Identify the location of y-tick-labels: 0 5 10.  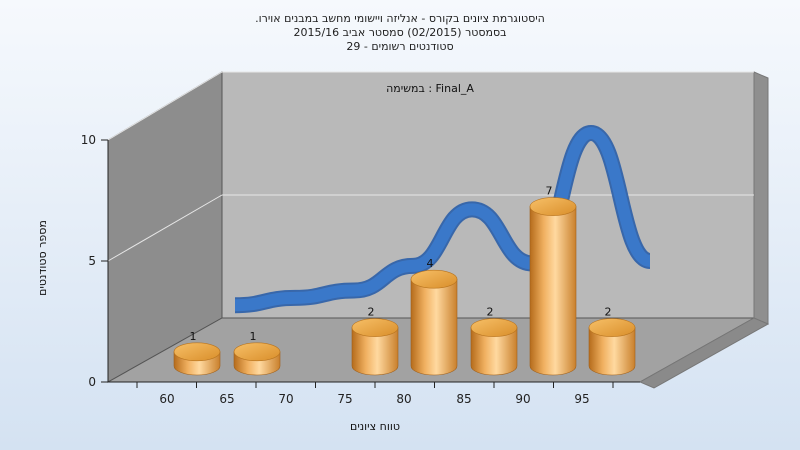
(94, 261).